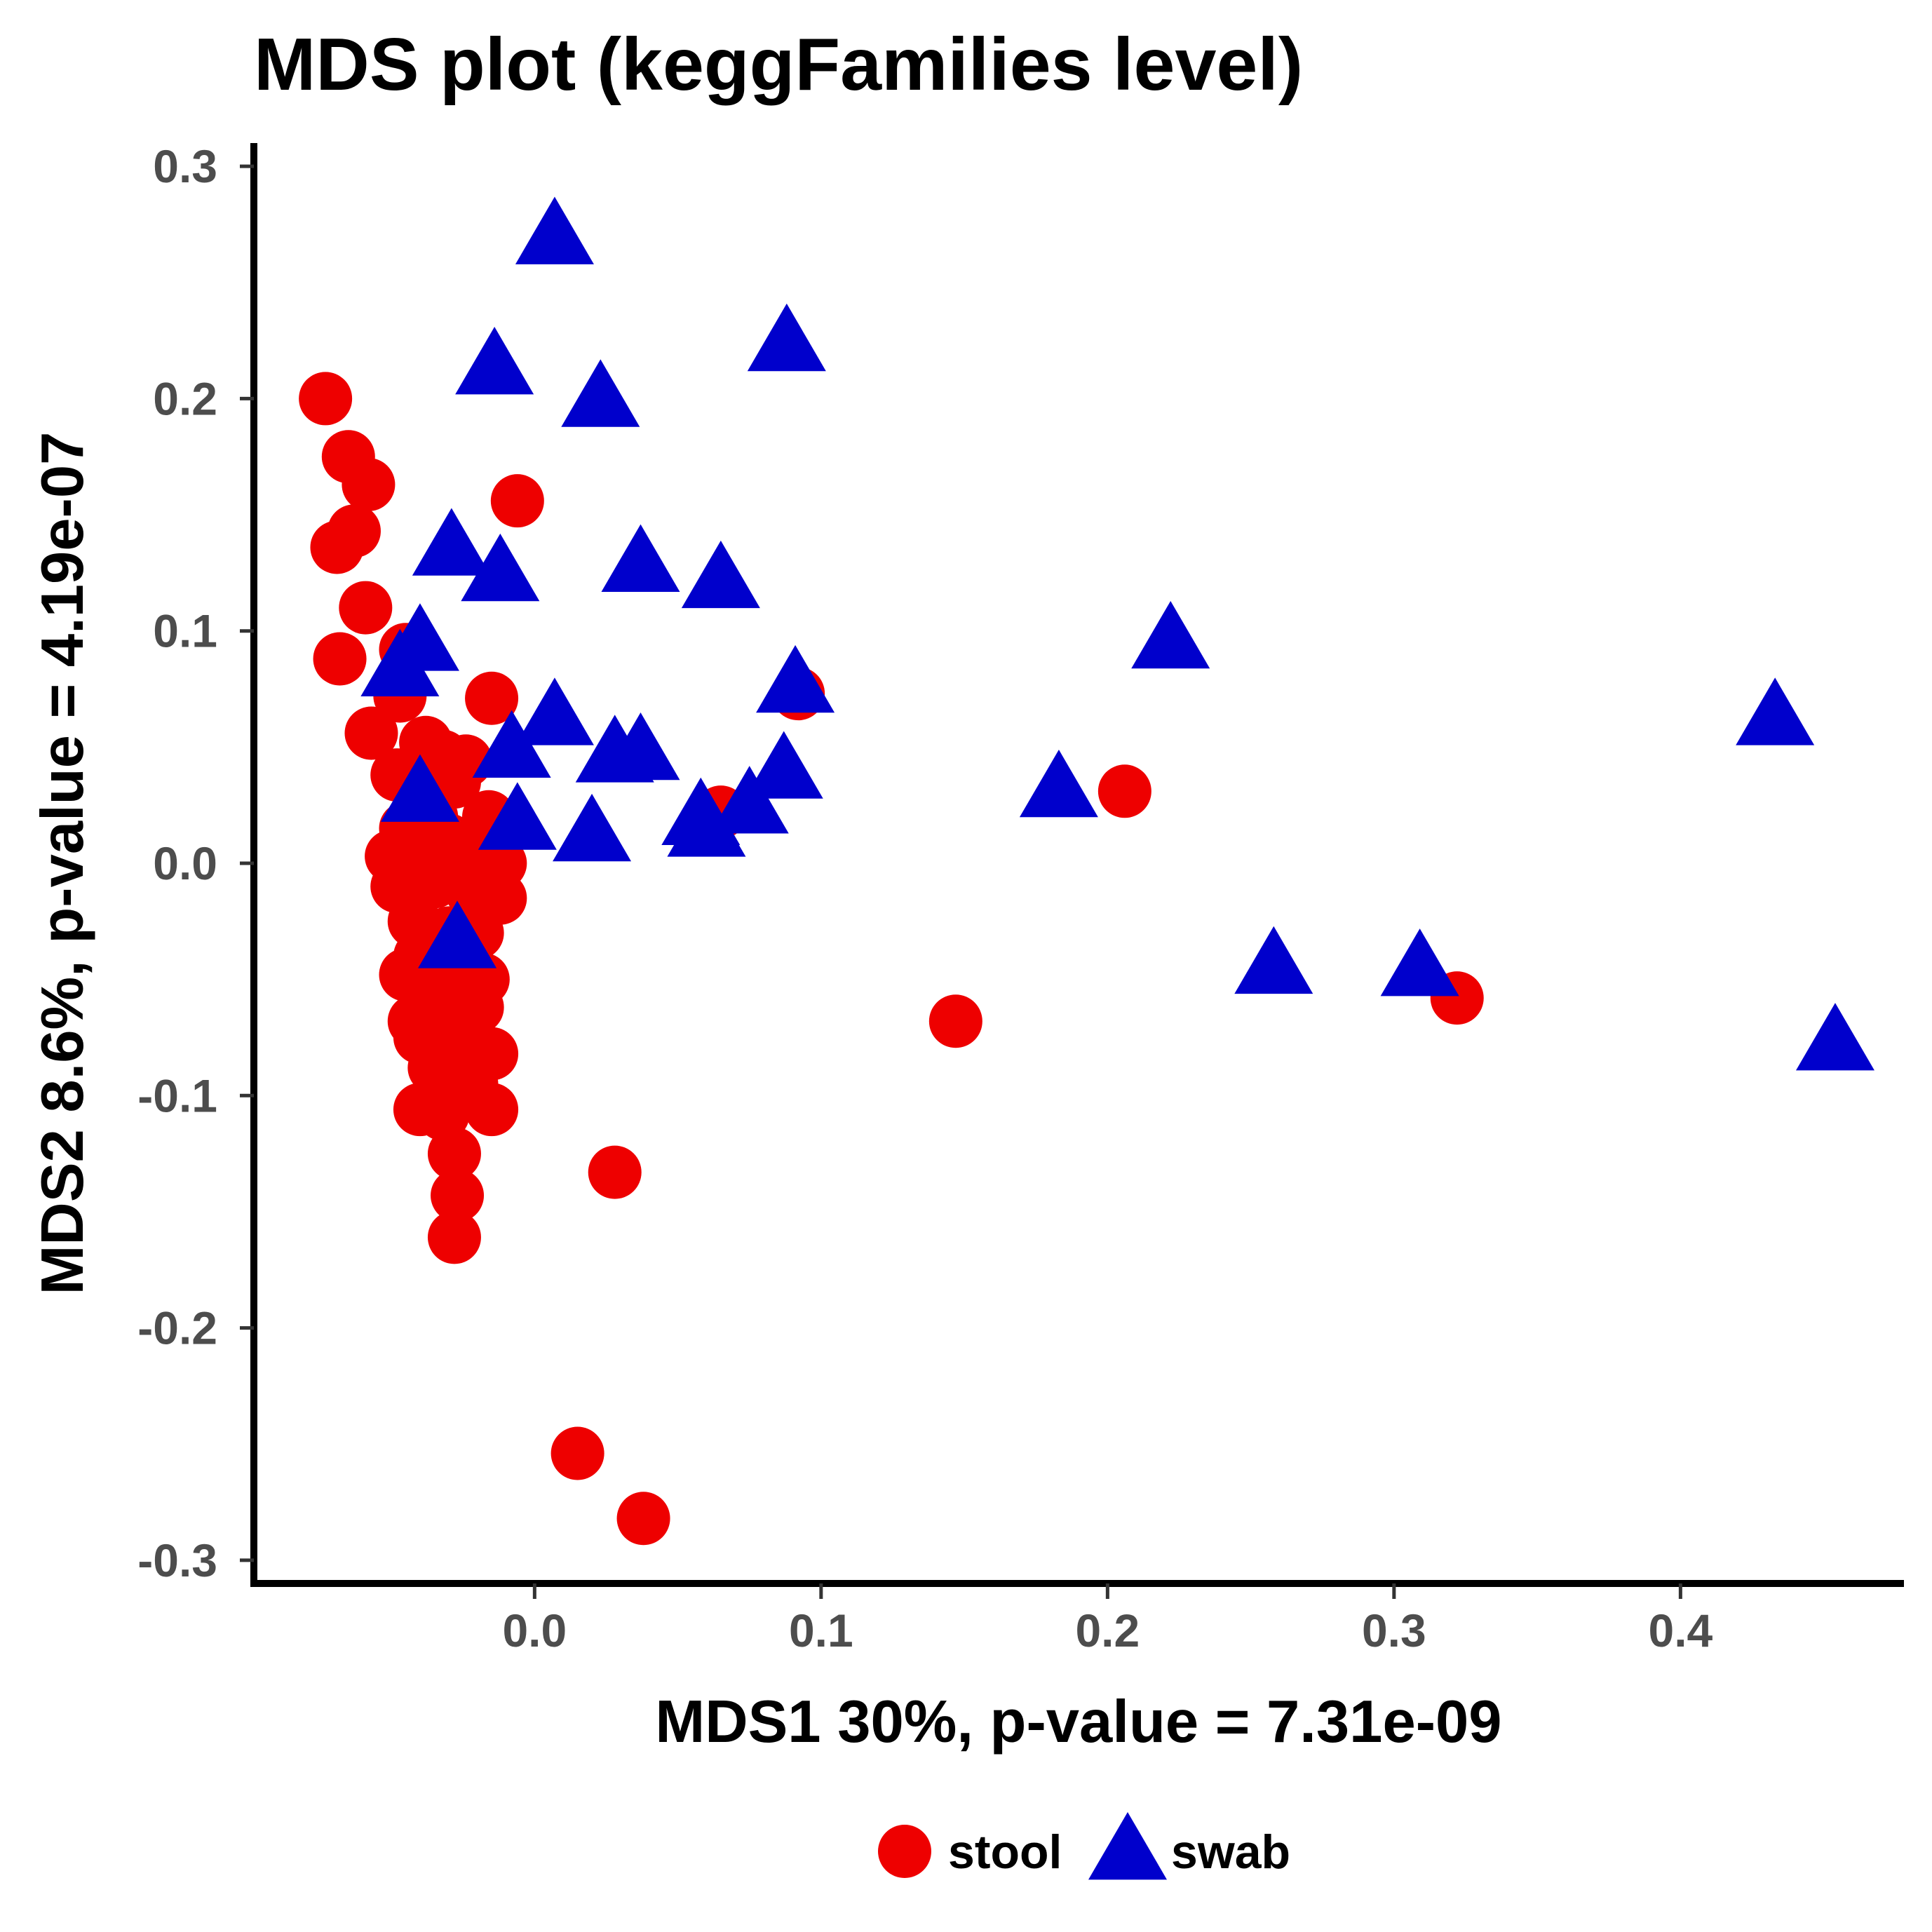 Image resolution: width=1932 pixels, height=1932 pixels. Describe the element at coordinates (1078, 1722) in the screenshot. I see `x-axis-title: MDS1 30%, p-value = 7.31e-09` at that location.